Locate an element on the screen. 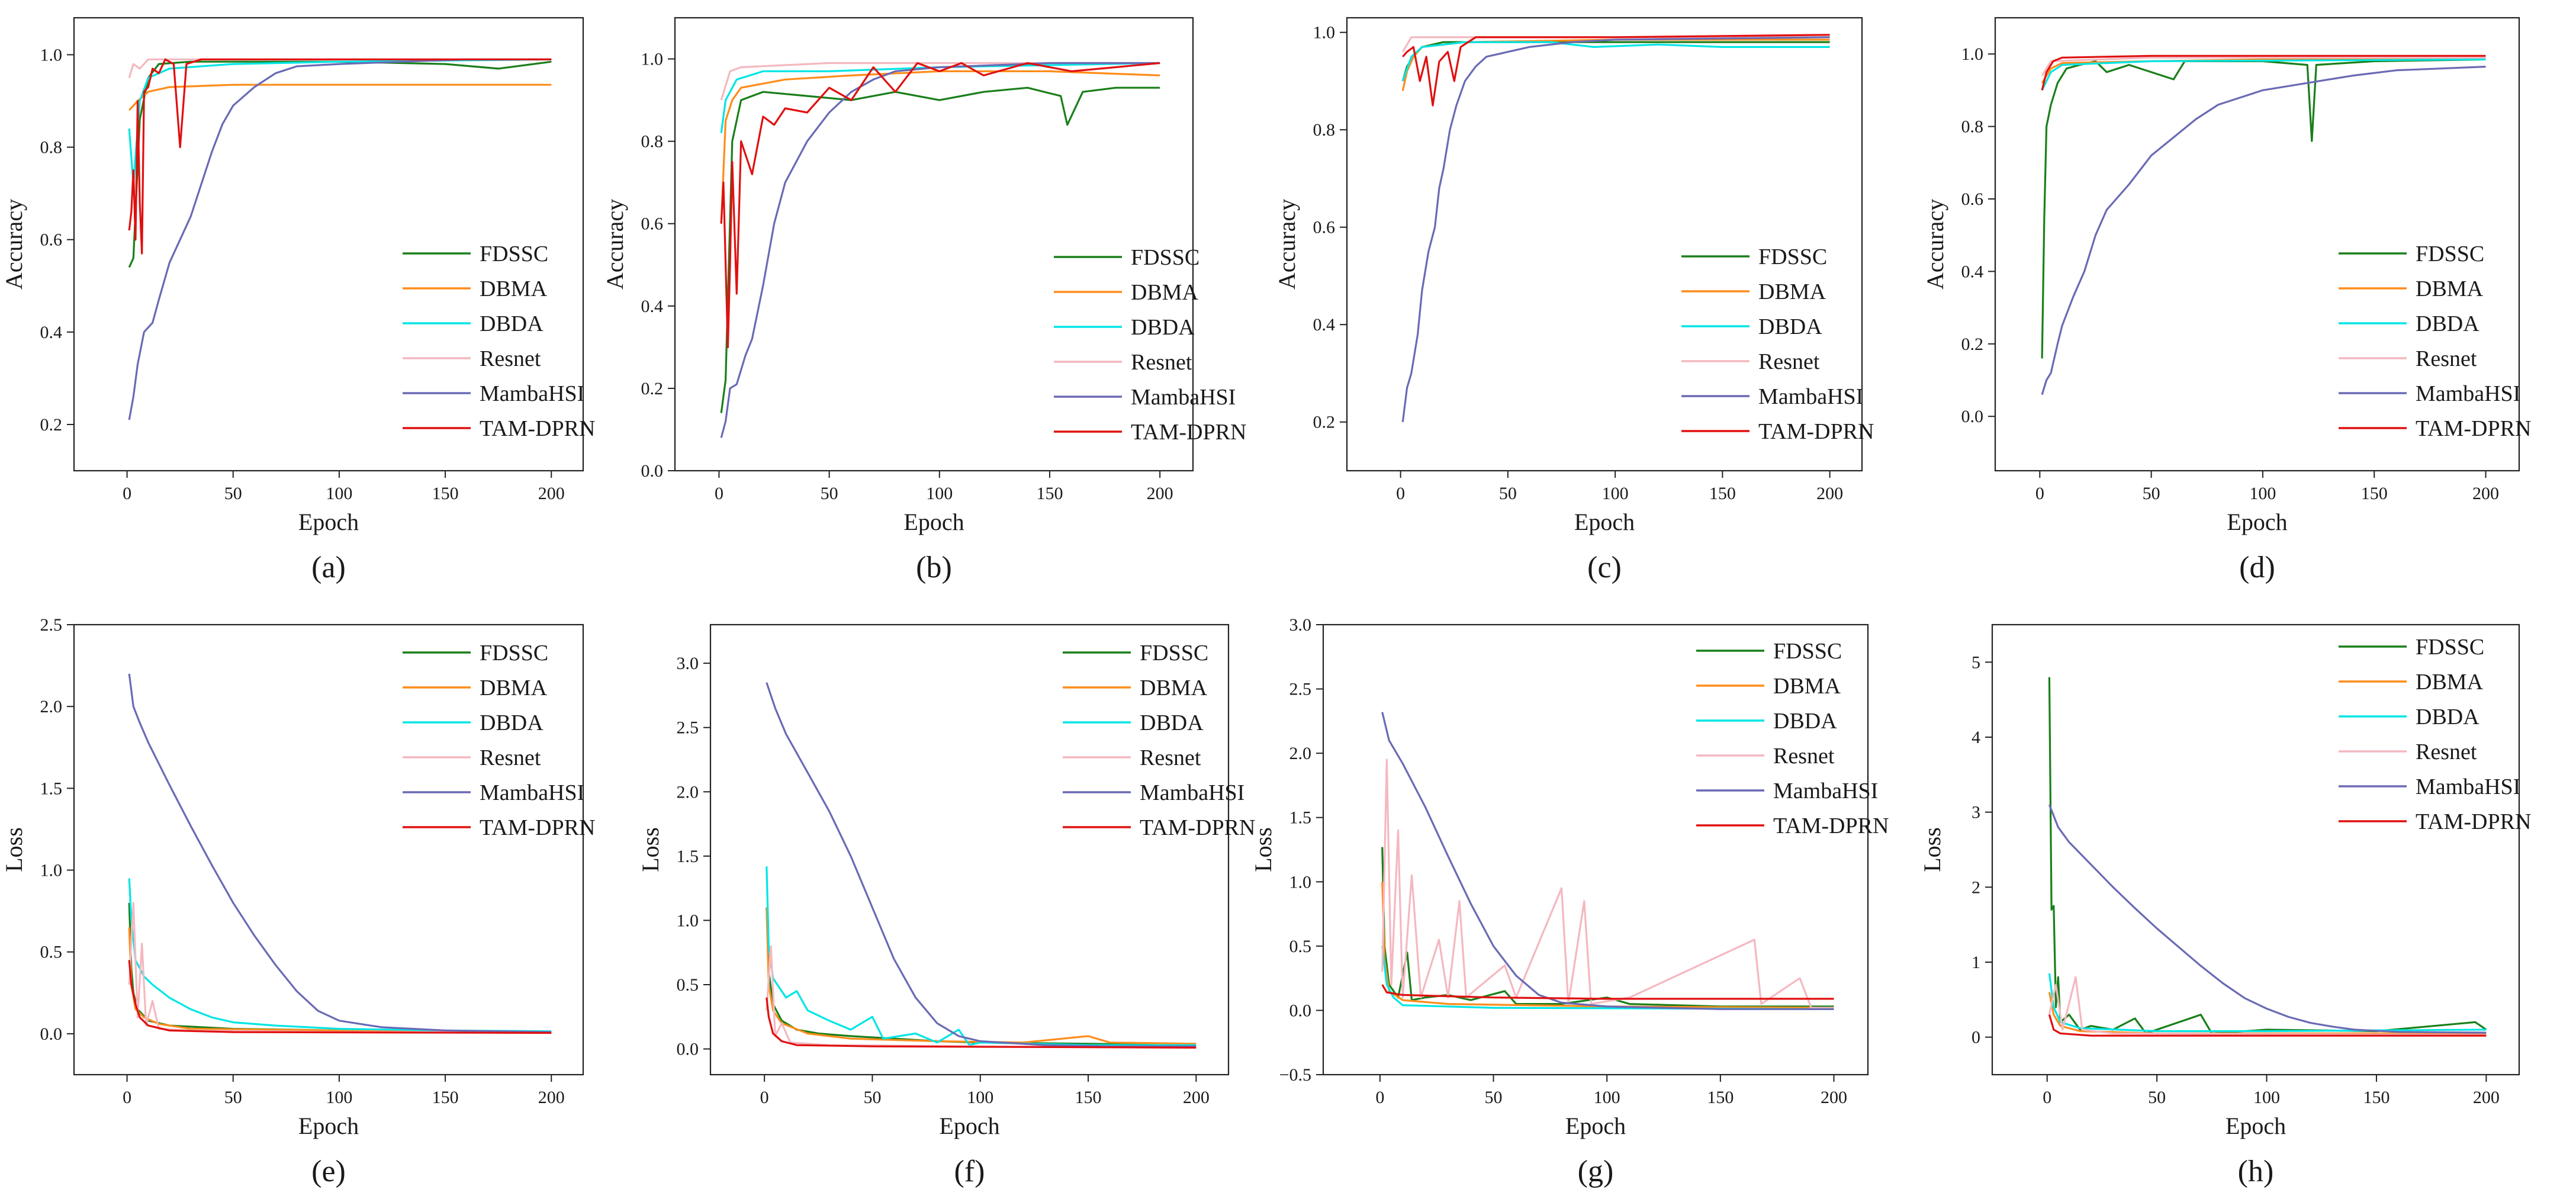  y-tick-label: 2 is located at coordinates (1976, 887).